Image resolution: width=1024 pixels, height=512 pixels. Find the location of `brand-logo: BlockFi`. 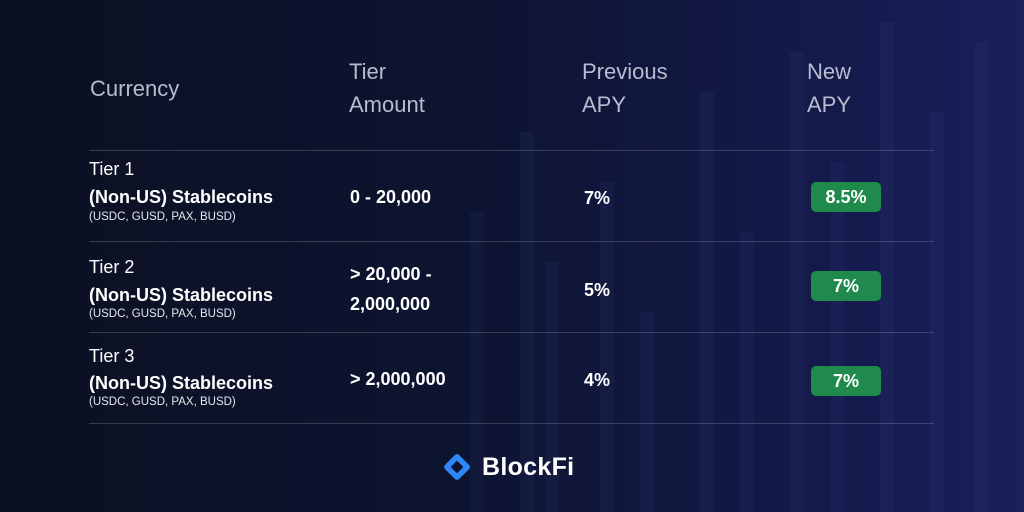

brand-logo: BlockFi is located at coordinates (508, 467).